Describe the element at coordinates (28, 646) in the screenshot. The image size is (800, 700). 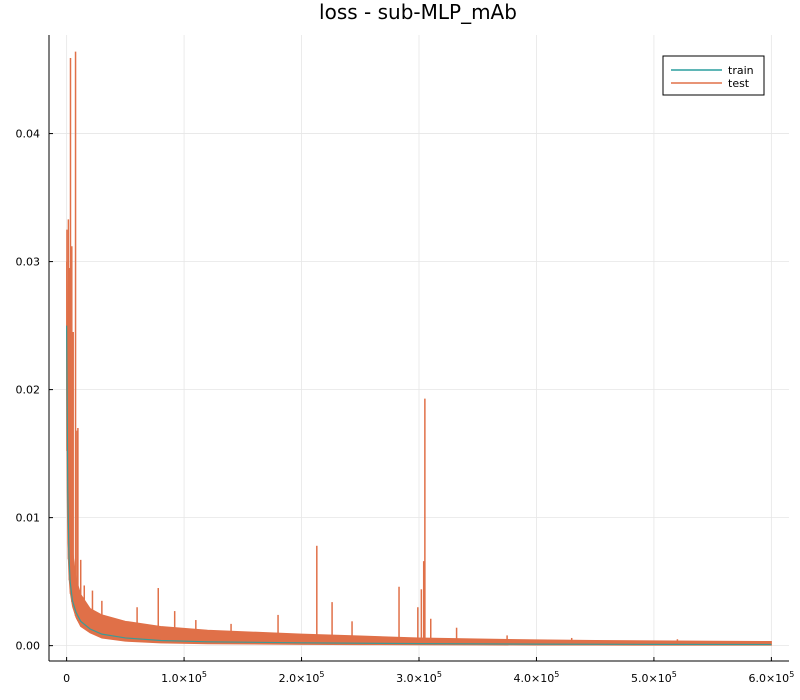
I see `y-tick-label: 0.00` at that location.